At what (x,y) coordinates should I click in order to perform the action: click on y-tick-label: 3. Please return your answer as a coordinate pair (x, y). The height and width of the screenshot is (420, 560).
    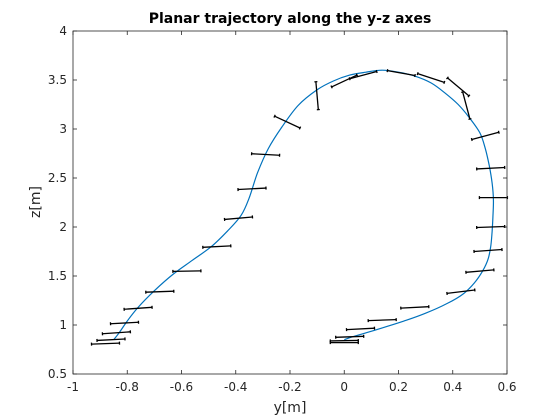
    Looking at the image, I should click on (63, 129).